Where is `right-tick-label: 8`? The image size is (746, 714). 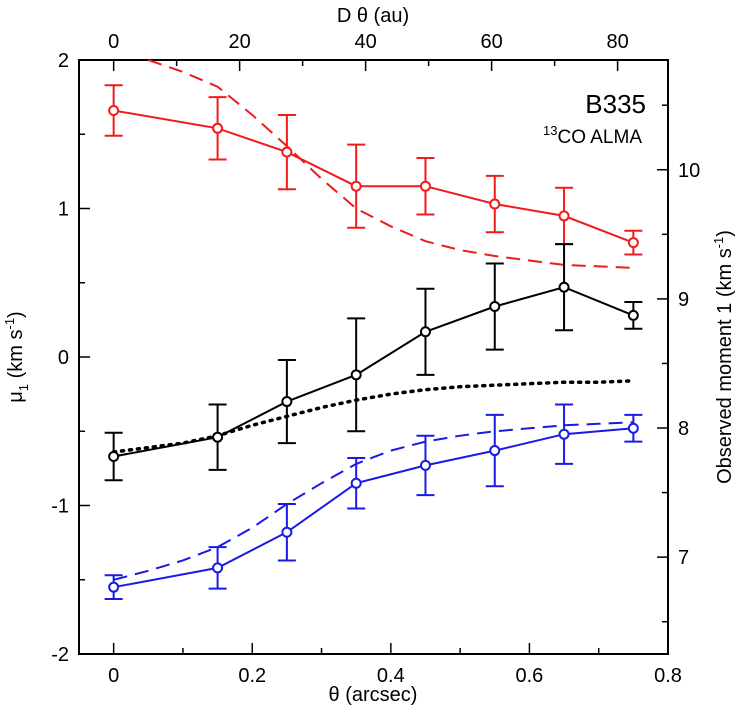 right-tick-label: 8 is located at coordinates (683, 429).